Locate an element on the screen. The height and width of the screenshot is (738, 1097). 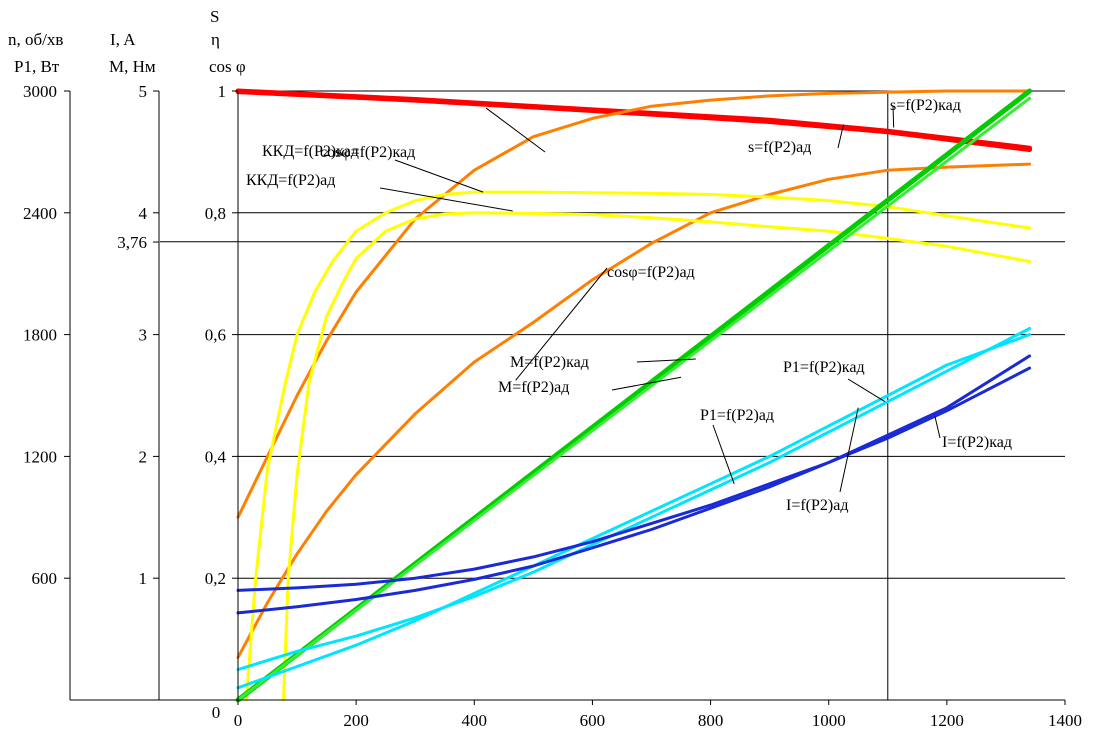
speed-power-tick-label-1: 2400 is located at coordinates (40, 213).